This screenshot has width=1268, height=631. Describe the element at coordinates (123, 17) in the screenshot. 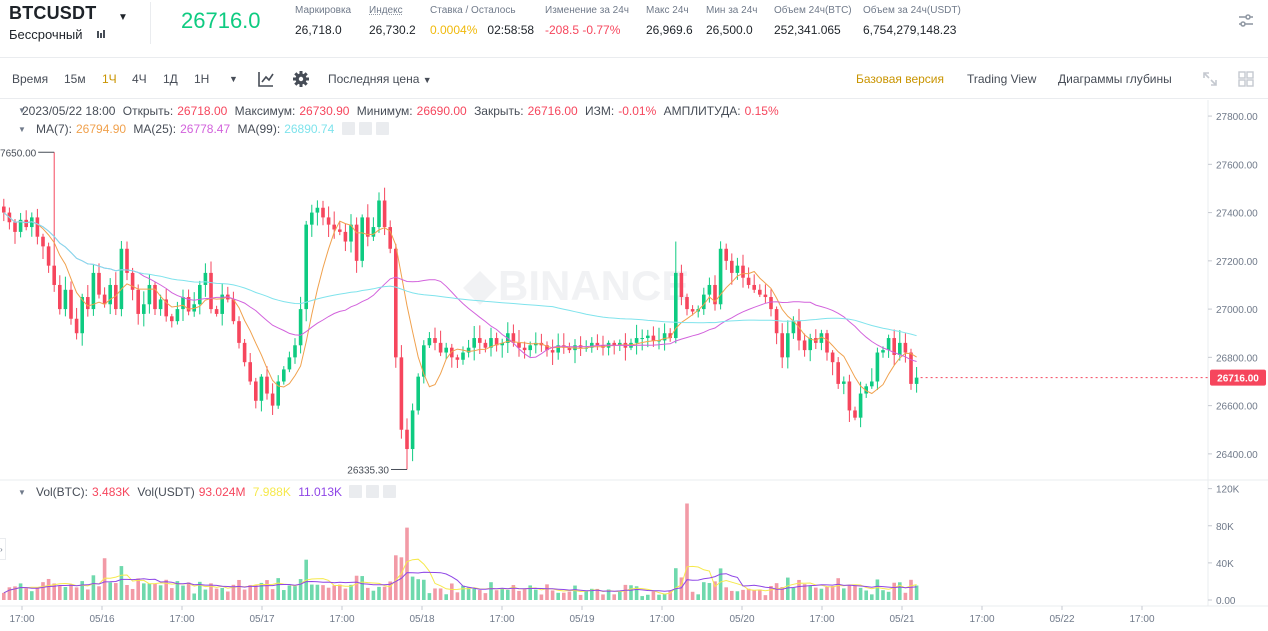

I see `symbol-dropdown-icon: ▼` at that location.